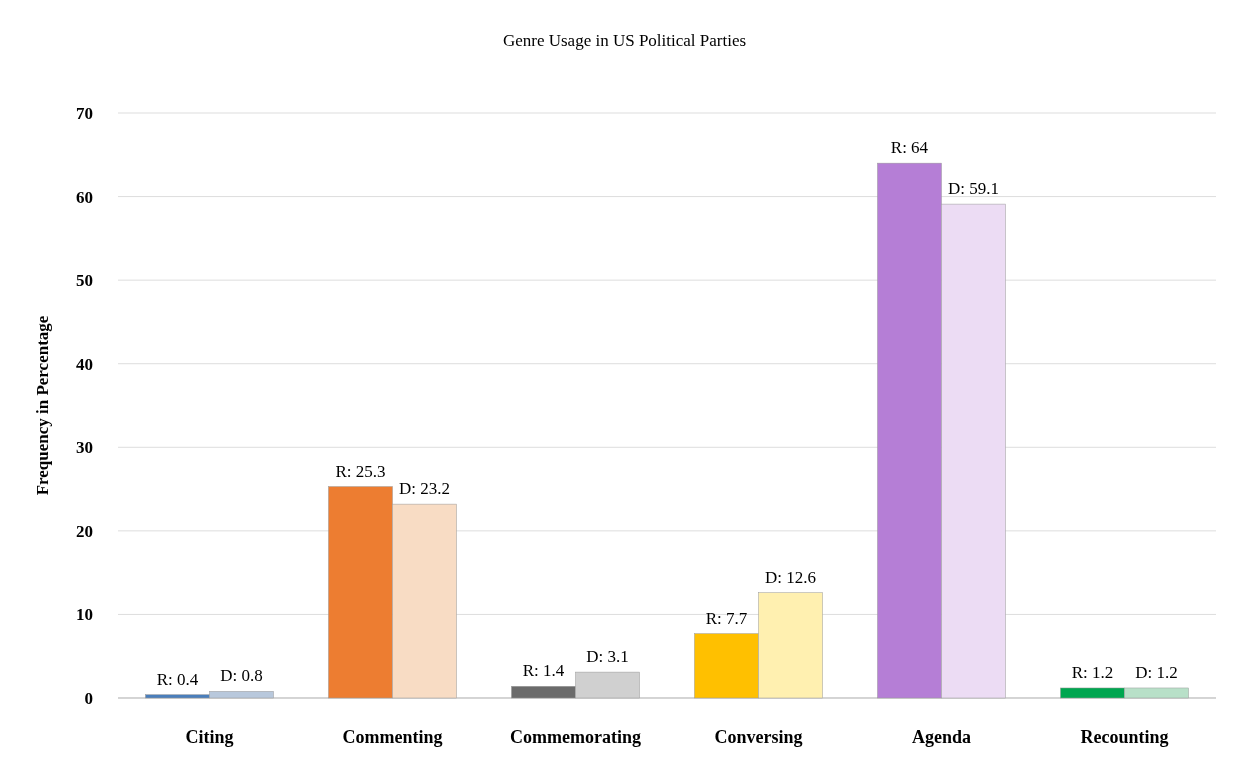  What do you see at coordinates (425, 489) in the screenshot?
I see `data-label: D: 23.2` at bounding box center [425, 489].